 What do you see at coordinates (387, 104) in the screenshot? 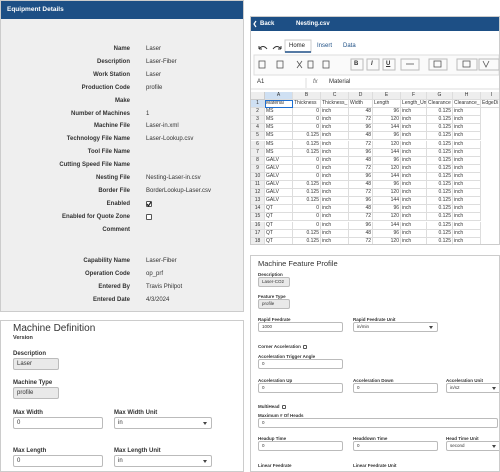
I see `cell: Length` at bounding box center [387, 104].